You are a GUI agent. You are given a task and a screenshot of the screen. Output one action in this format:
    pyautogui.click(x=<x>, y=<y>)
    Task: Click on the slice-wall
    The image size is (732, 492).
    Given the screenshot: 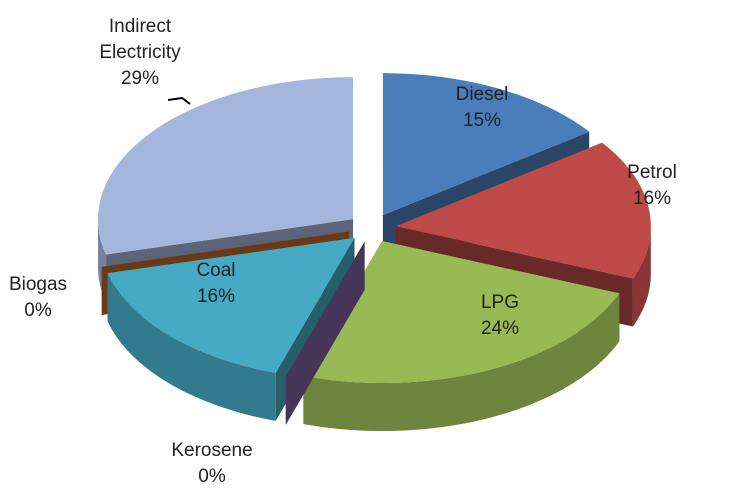 What is the action you would take?
    pyautogui.click(x=325, y=333)
    